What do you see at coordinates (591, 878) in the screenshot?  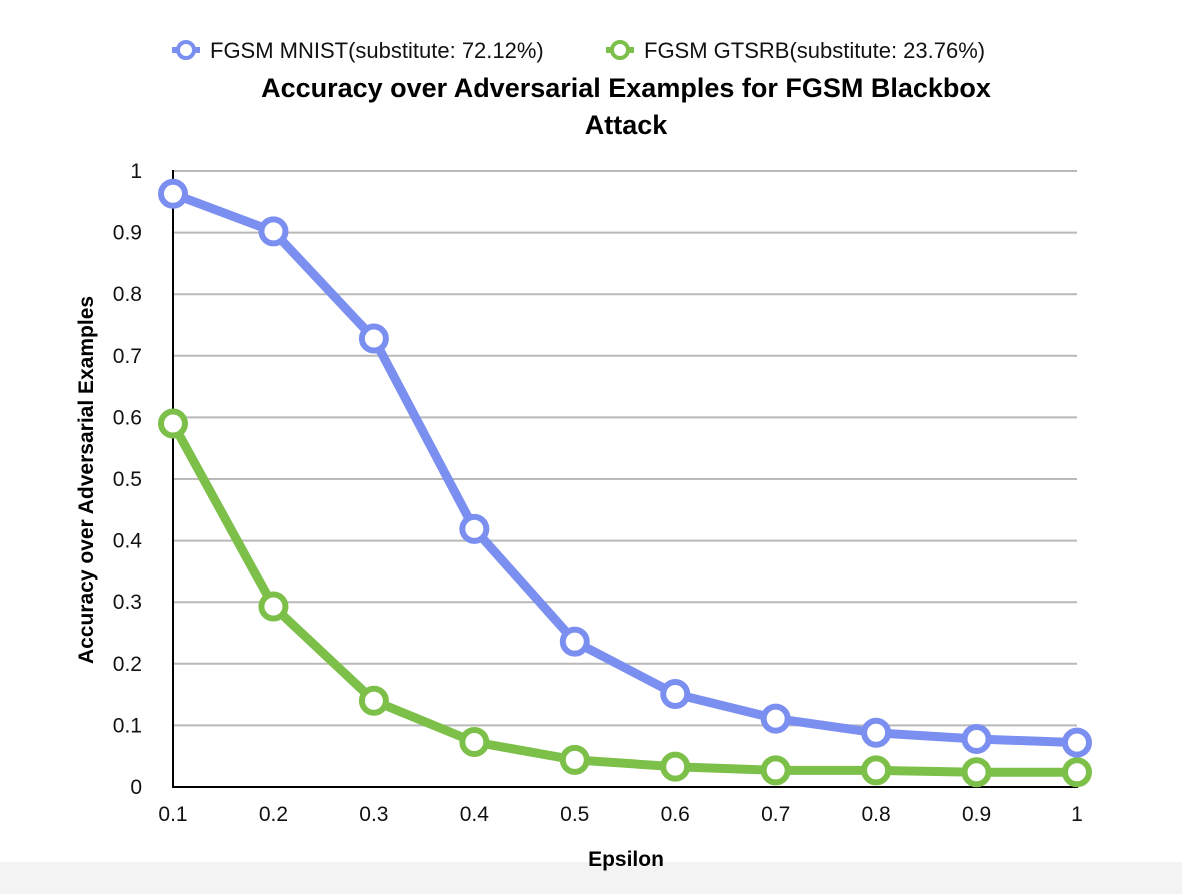 I see `bottom-band` at bounding box center [591, 878].